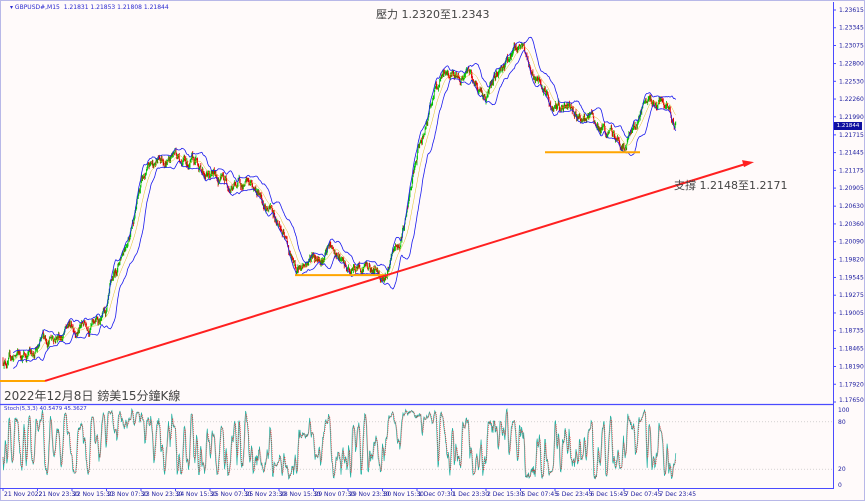 This screenshot has height=501, width=865. I want to click on price-tick-label: 1.22260, so click(851, 99).